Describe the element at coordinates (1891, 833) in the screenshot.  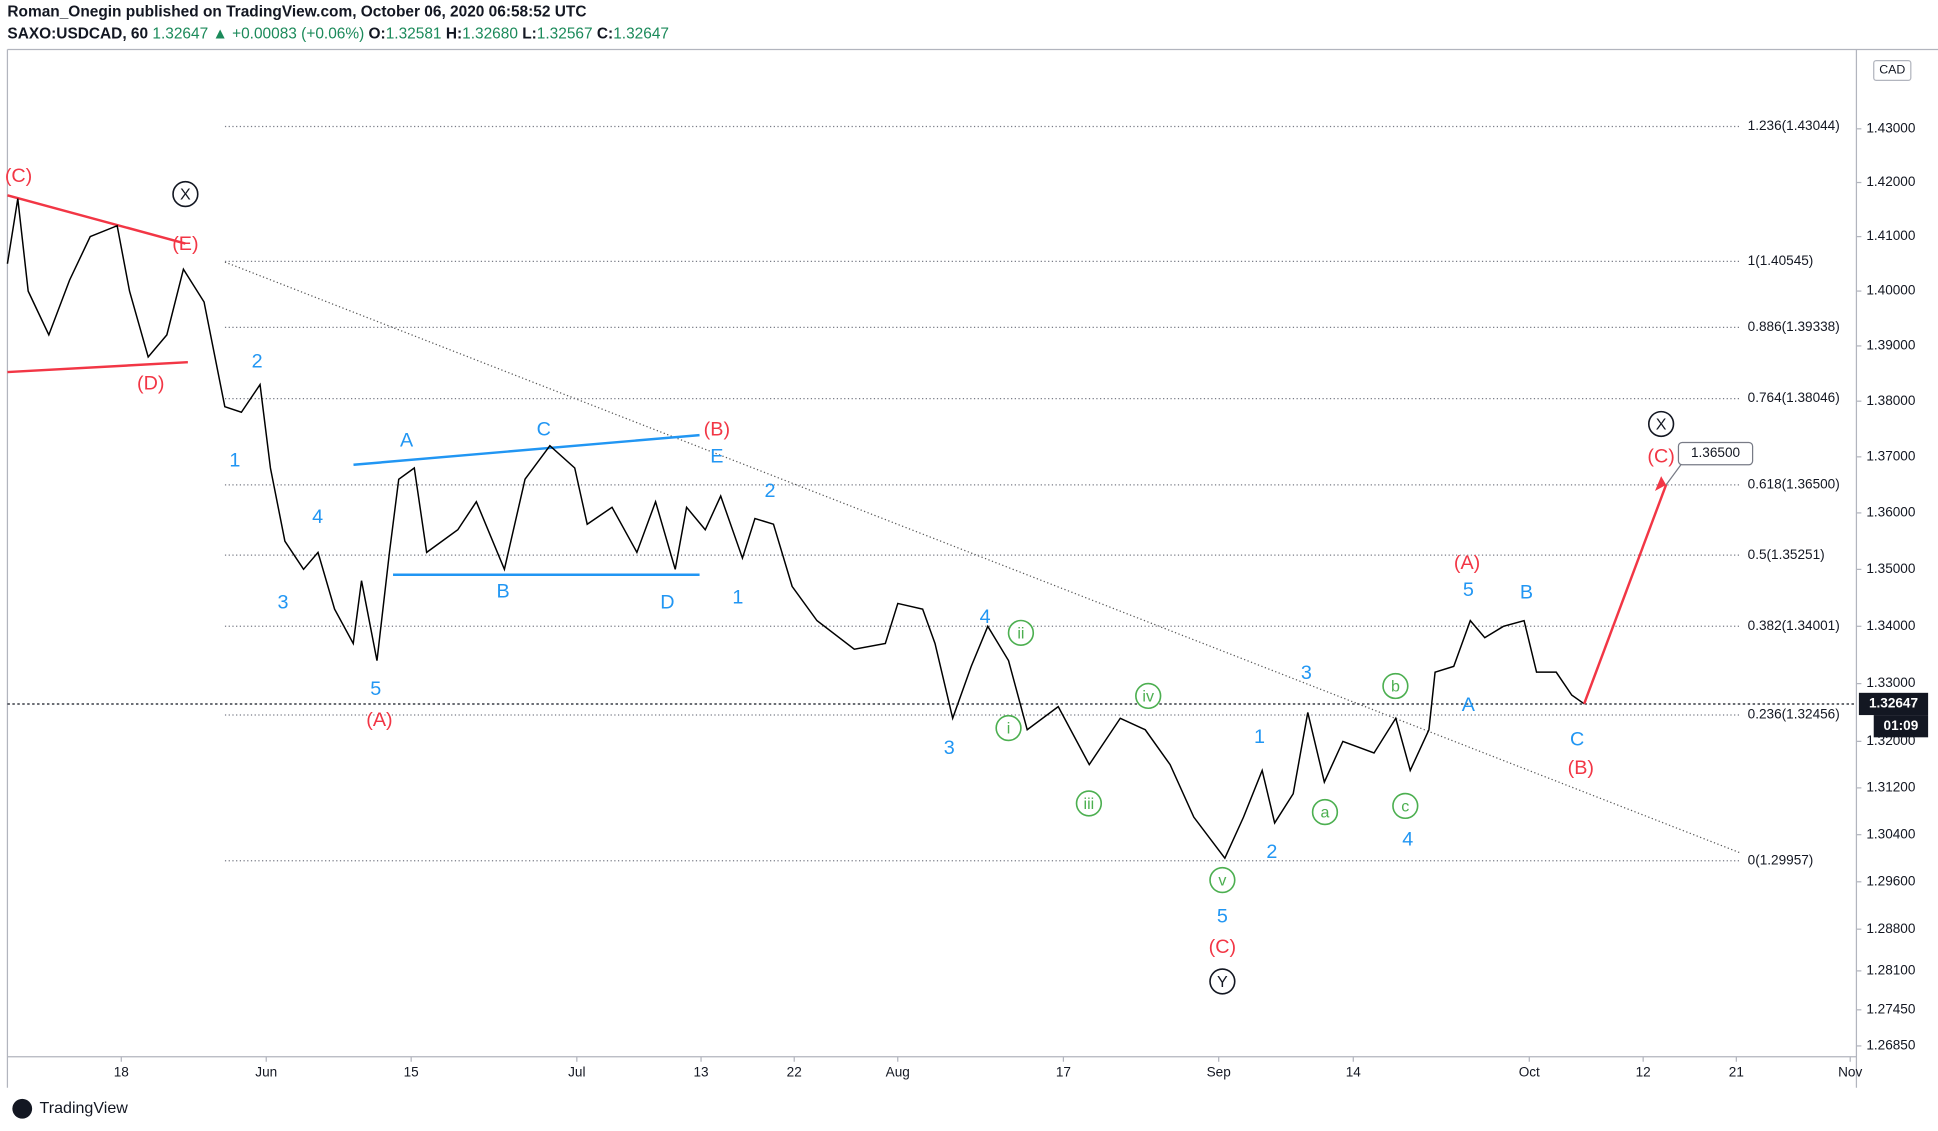
I see `y-tick-label: 1.30400` at that location.